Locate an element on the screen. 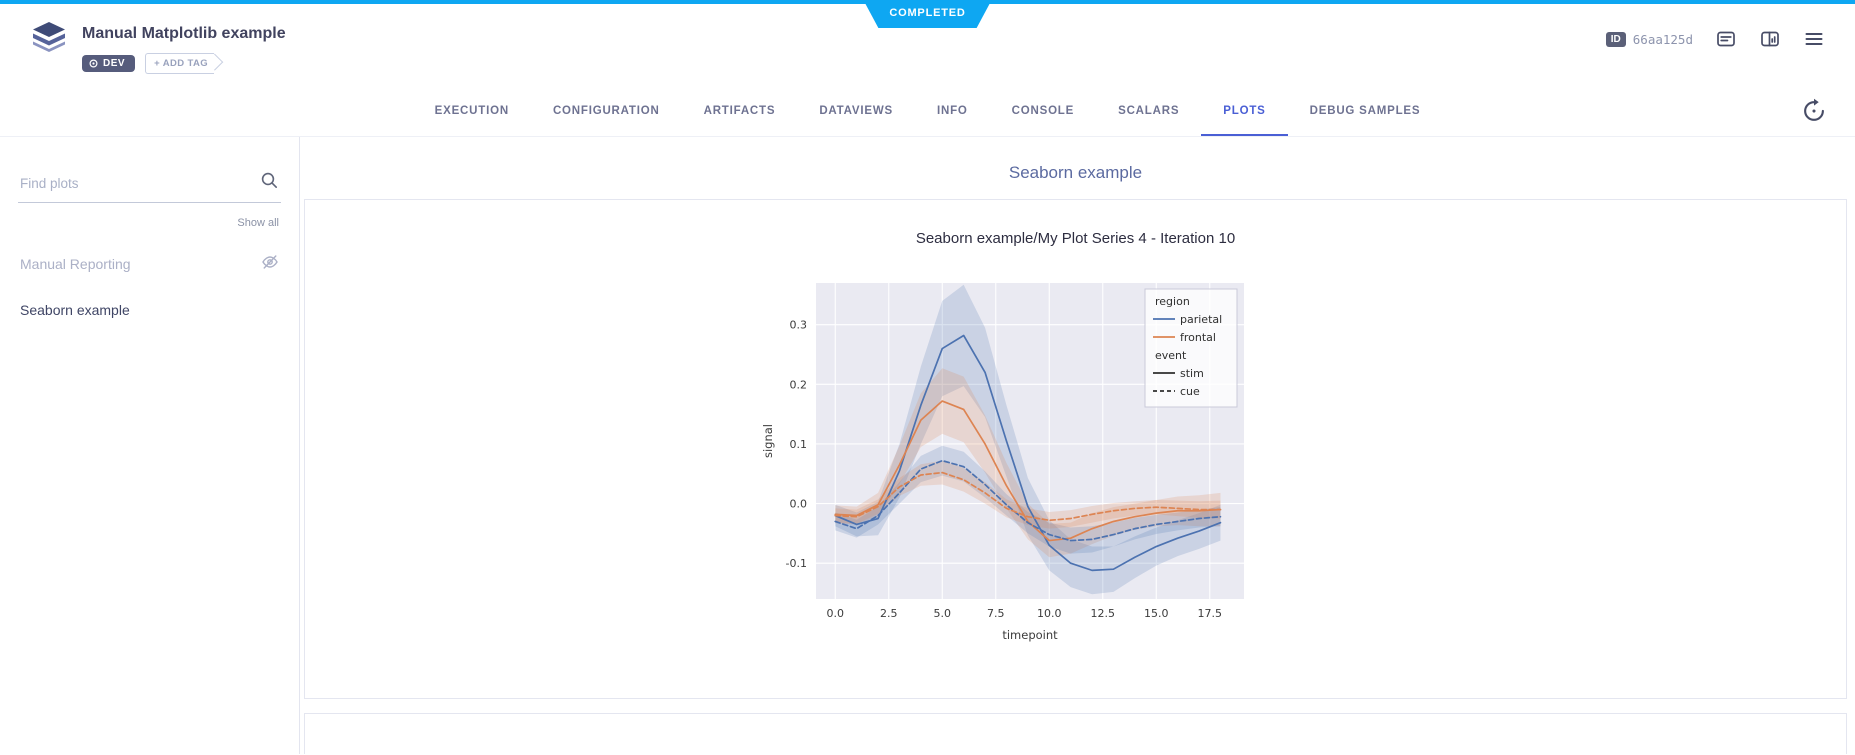 The height and width of the screenshot is (755, 1855). tab-execution: EXECUTION is located at coordinates (471, 111).